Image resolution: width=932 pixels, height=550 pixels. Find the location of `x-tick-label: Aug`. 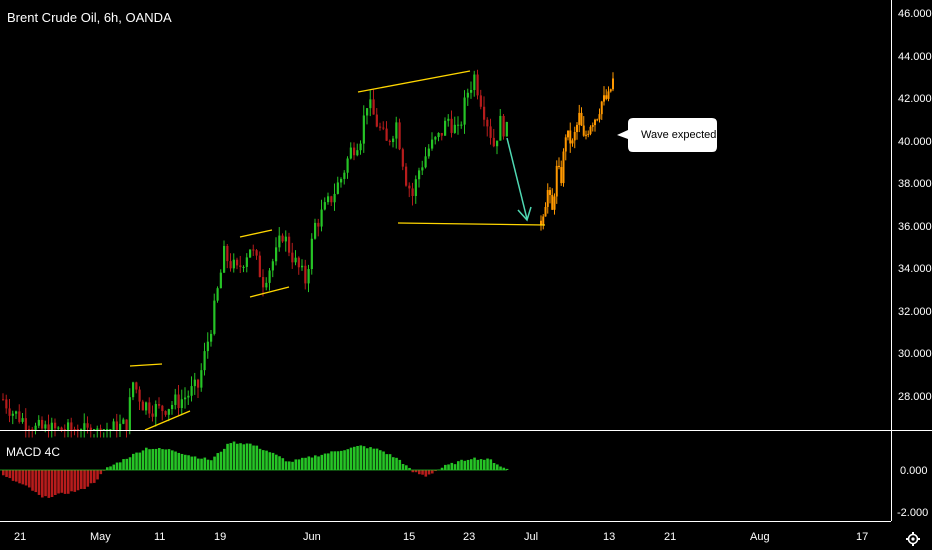

x-tick-label: Aug is located at coordinates (760, 537).